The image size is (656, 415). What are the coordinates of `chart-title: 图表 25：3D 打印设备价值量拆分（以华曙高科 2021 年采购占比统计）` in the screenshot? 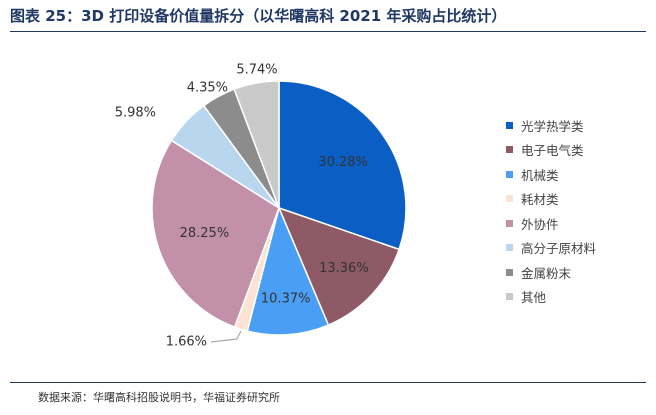 It's located at (258, 16).